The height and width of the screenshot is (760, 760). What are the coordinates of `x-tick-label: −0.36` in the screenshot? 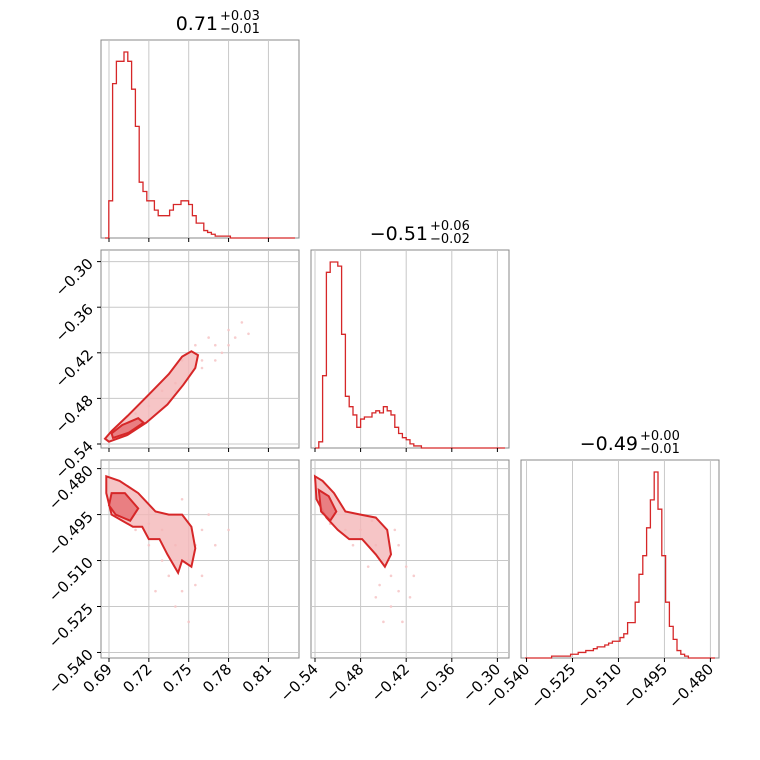 It's located at (435, 682).